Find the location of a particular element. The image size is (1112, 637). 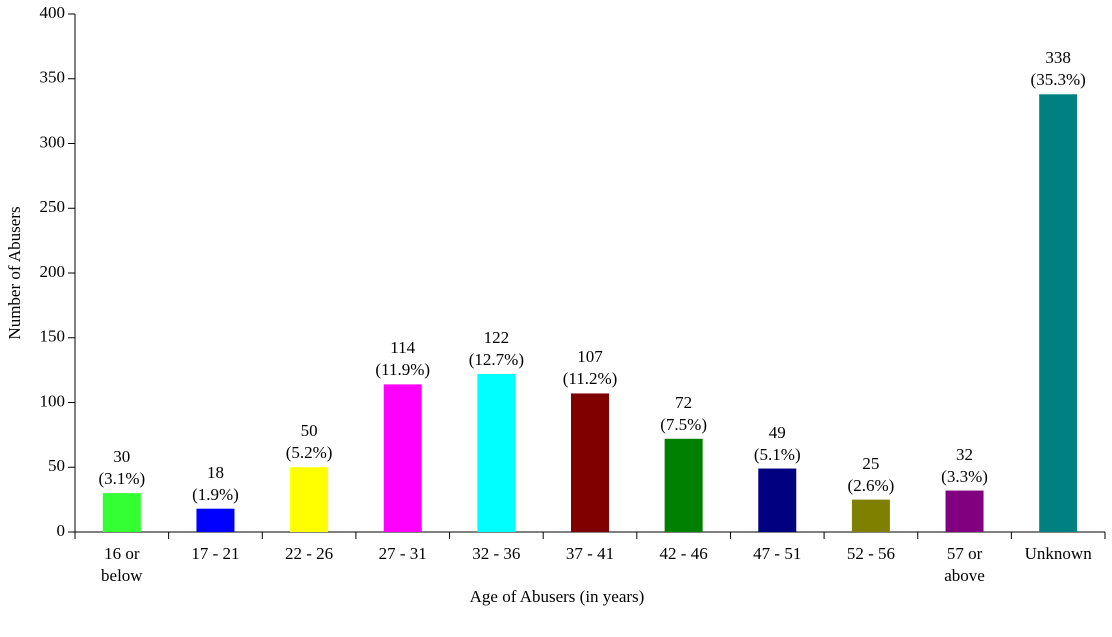

y-tick-label: 50 is located at coordinates (56, 465).